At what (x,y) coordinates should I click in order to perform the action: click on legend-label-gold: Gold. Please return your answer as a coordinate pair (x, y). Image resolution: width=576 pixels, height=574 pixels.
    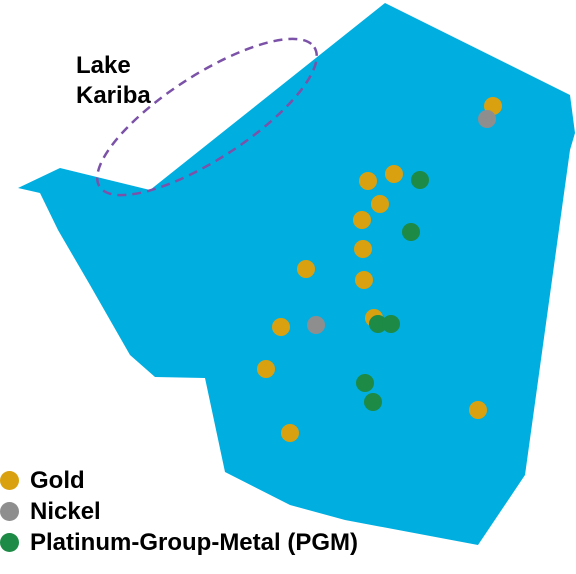
    Looking at the image, I should click on (57, 480).